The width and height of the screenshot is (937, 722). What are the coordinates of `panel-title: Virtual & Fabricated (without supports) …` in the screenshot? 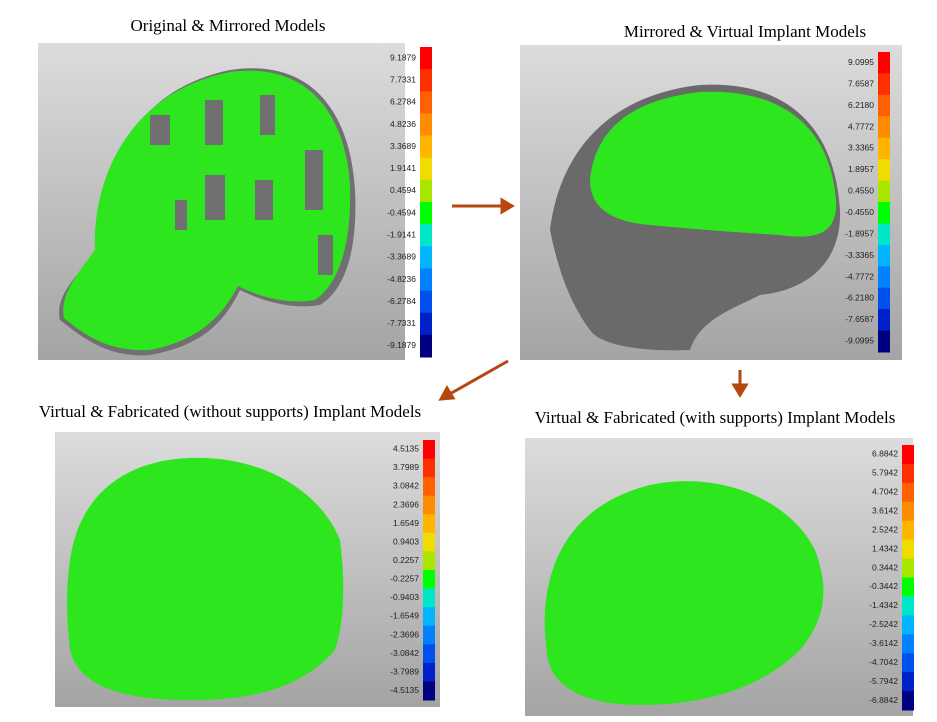 It's located at (230, 411).